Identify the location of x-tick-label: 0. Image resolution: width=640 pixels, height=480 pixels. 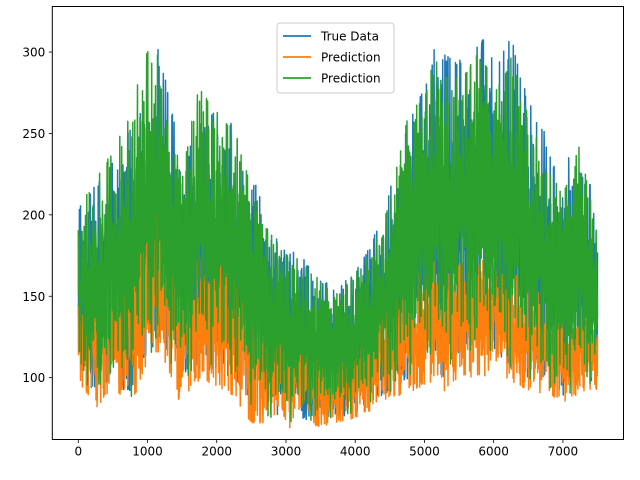
(78, 452).